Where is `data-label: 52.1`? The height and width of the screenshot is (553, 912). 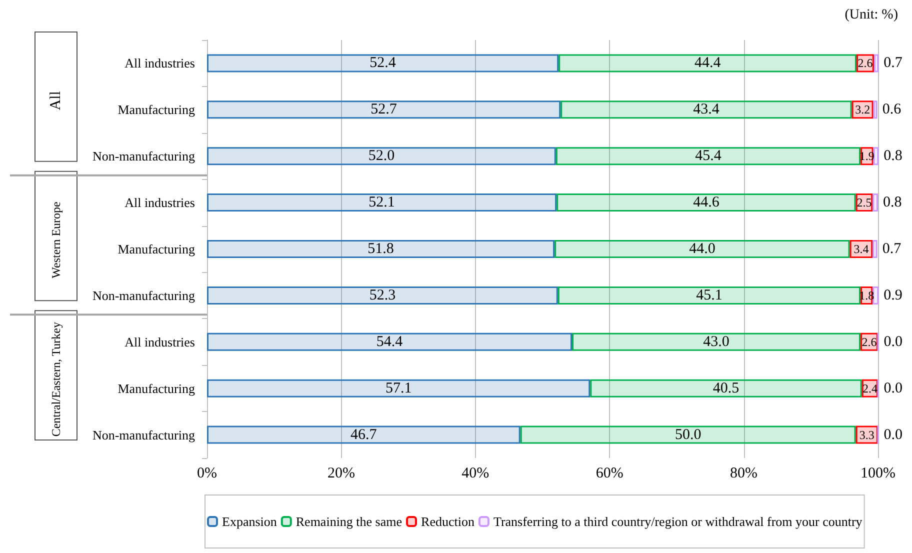 data-label: 52.1 is located at coordinates (381, 202).